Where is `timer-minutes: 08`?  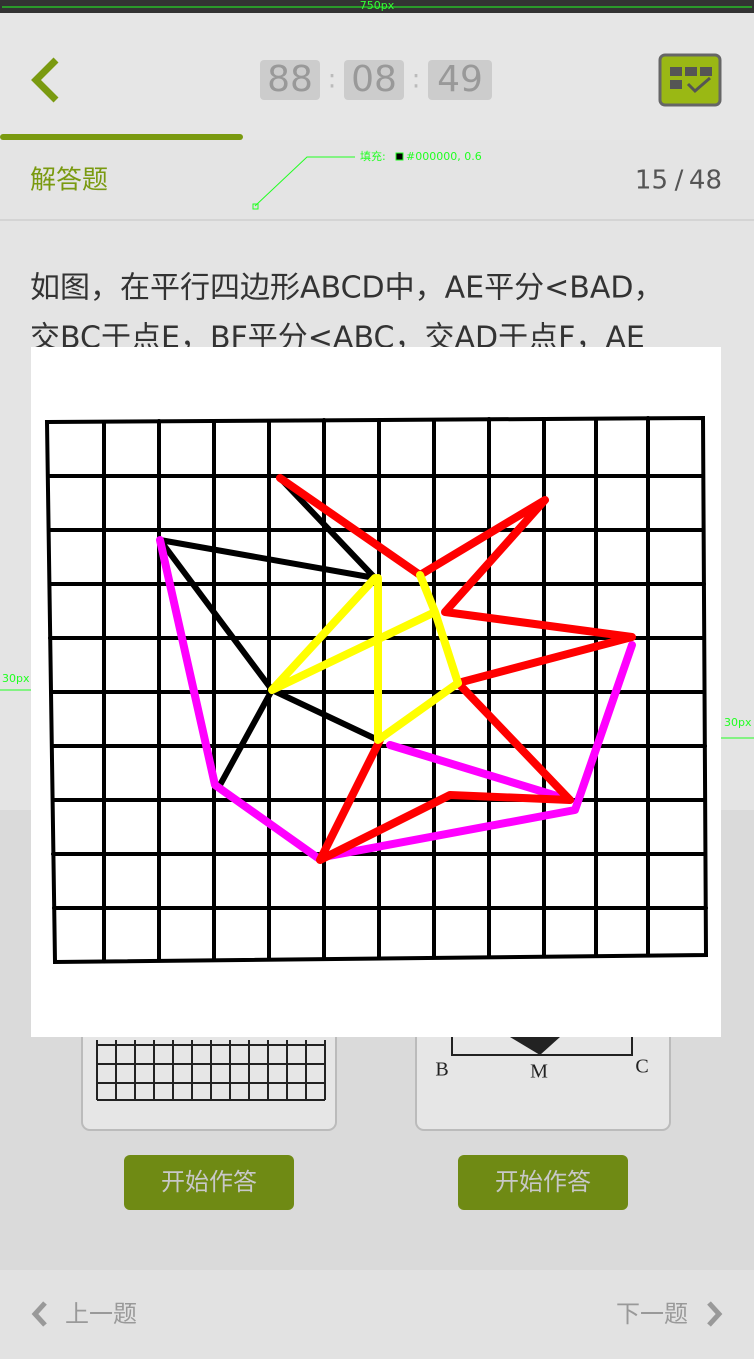 timer-minutes: 08 is located at coordinates (374, 79).